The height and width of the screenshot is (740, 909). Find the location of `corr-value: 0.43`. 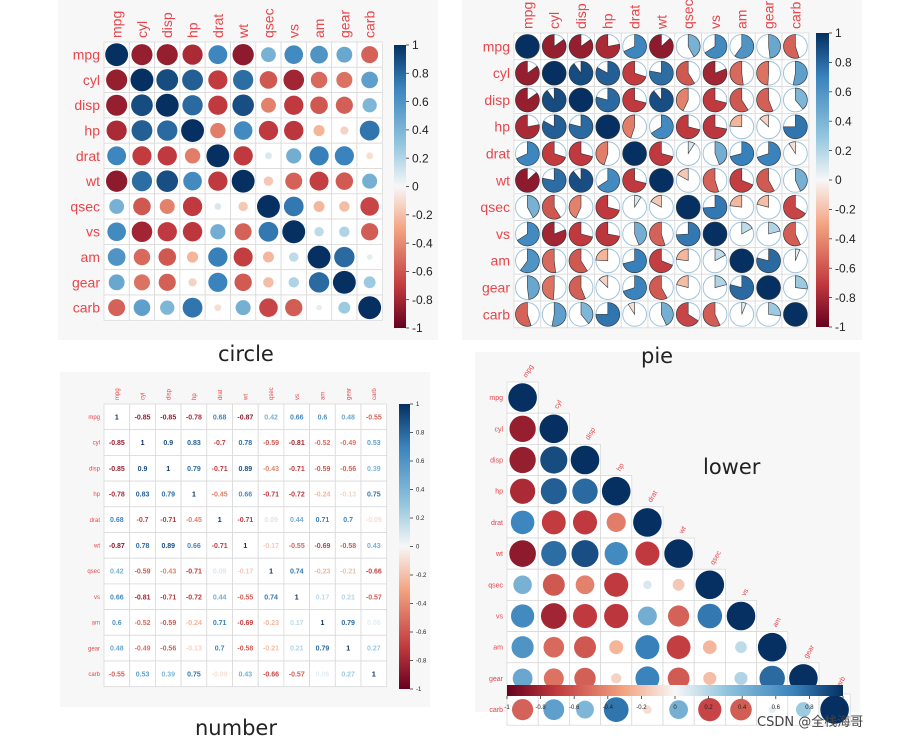

corr-value: 0.43 is located at coordinates (246, 674).